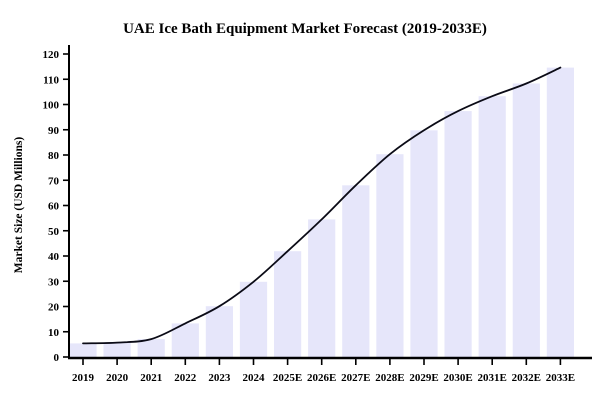 The width and height of the screenshot is (600, 401). I want to click on x-tick-label-2032E: 2032E, so click(526, 378).